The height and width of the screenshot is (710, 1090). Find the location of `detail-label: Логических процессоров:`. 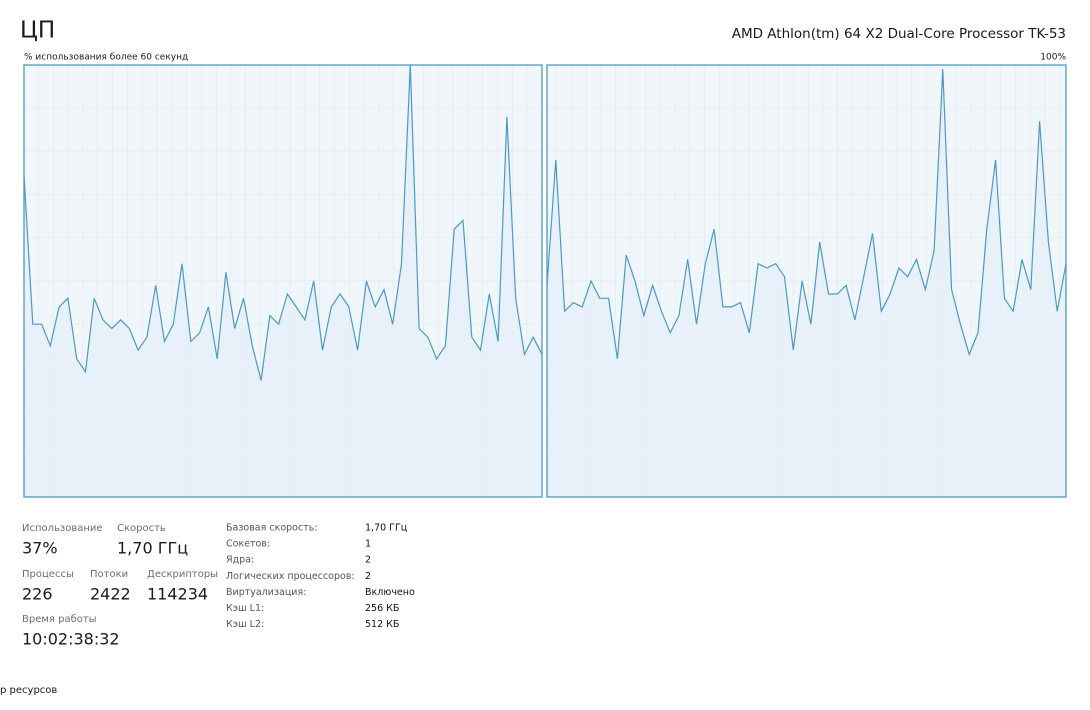

detail-label: Логических процессоров: is located at coordinates (290, 576).